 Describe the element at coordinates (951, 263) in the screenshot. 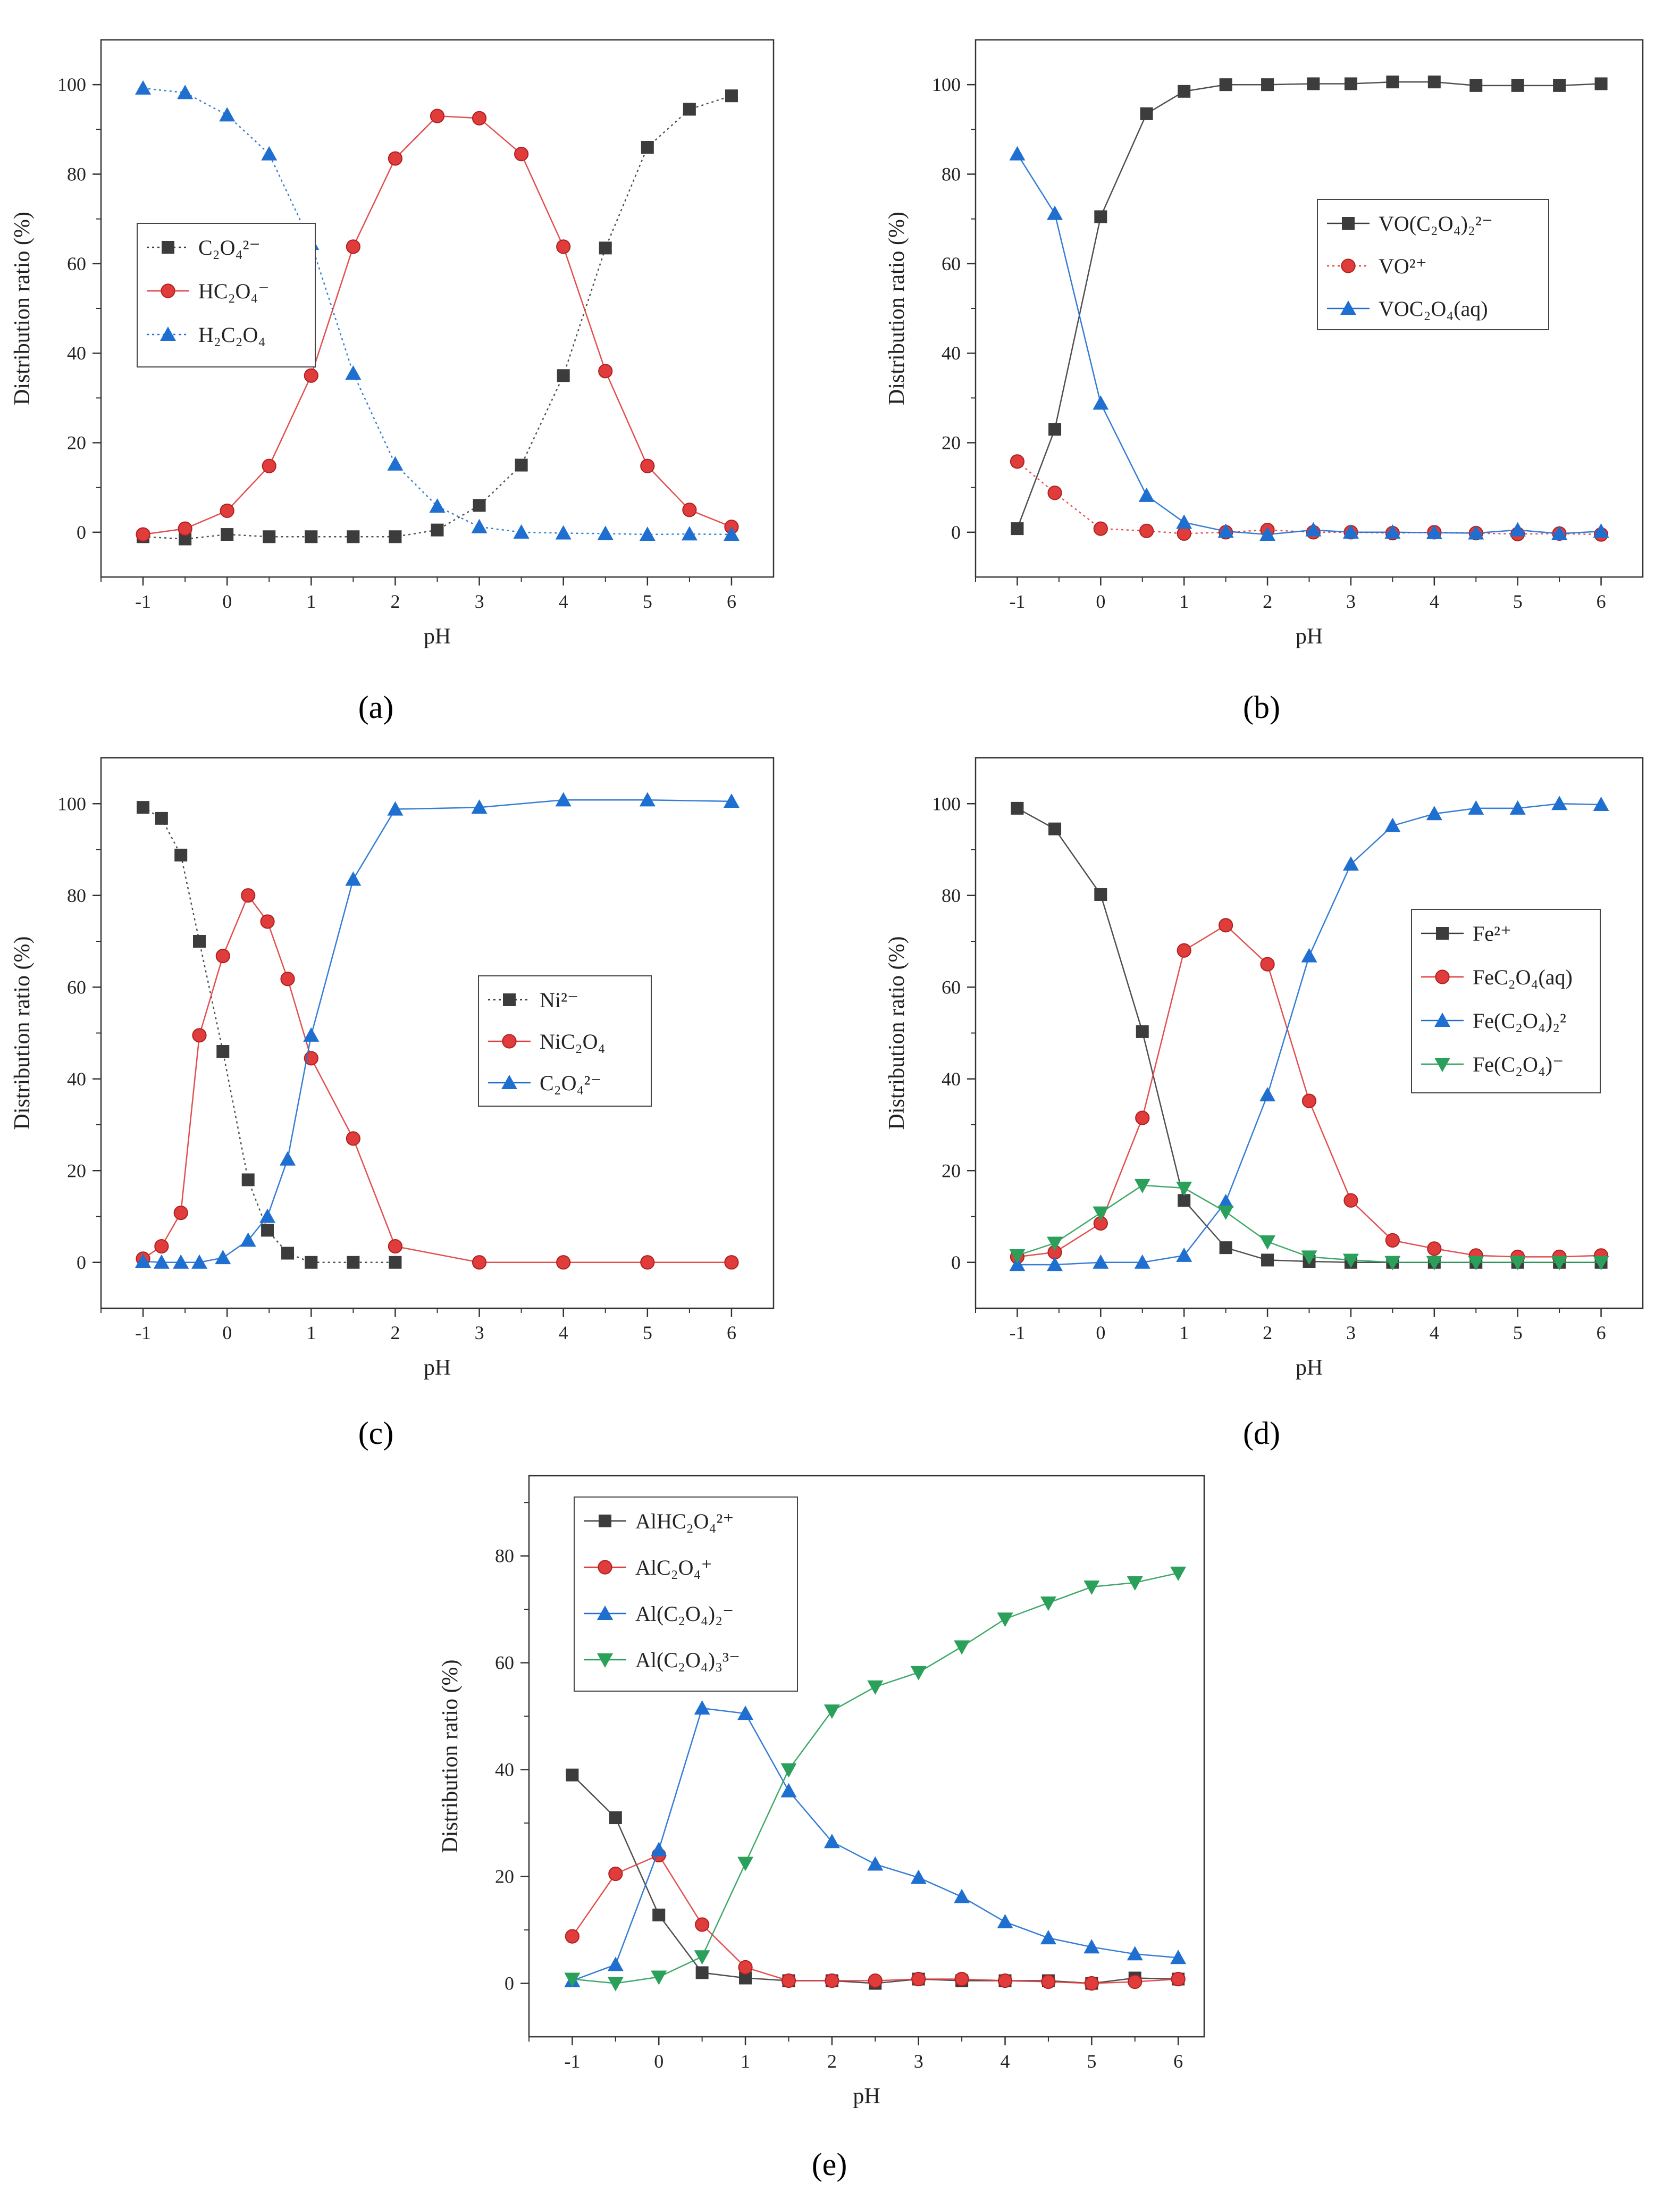

I see `y-tick-label: 60` at that location.